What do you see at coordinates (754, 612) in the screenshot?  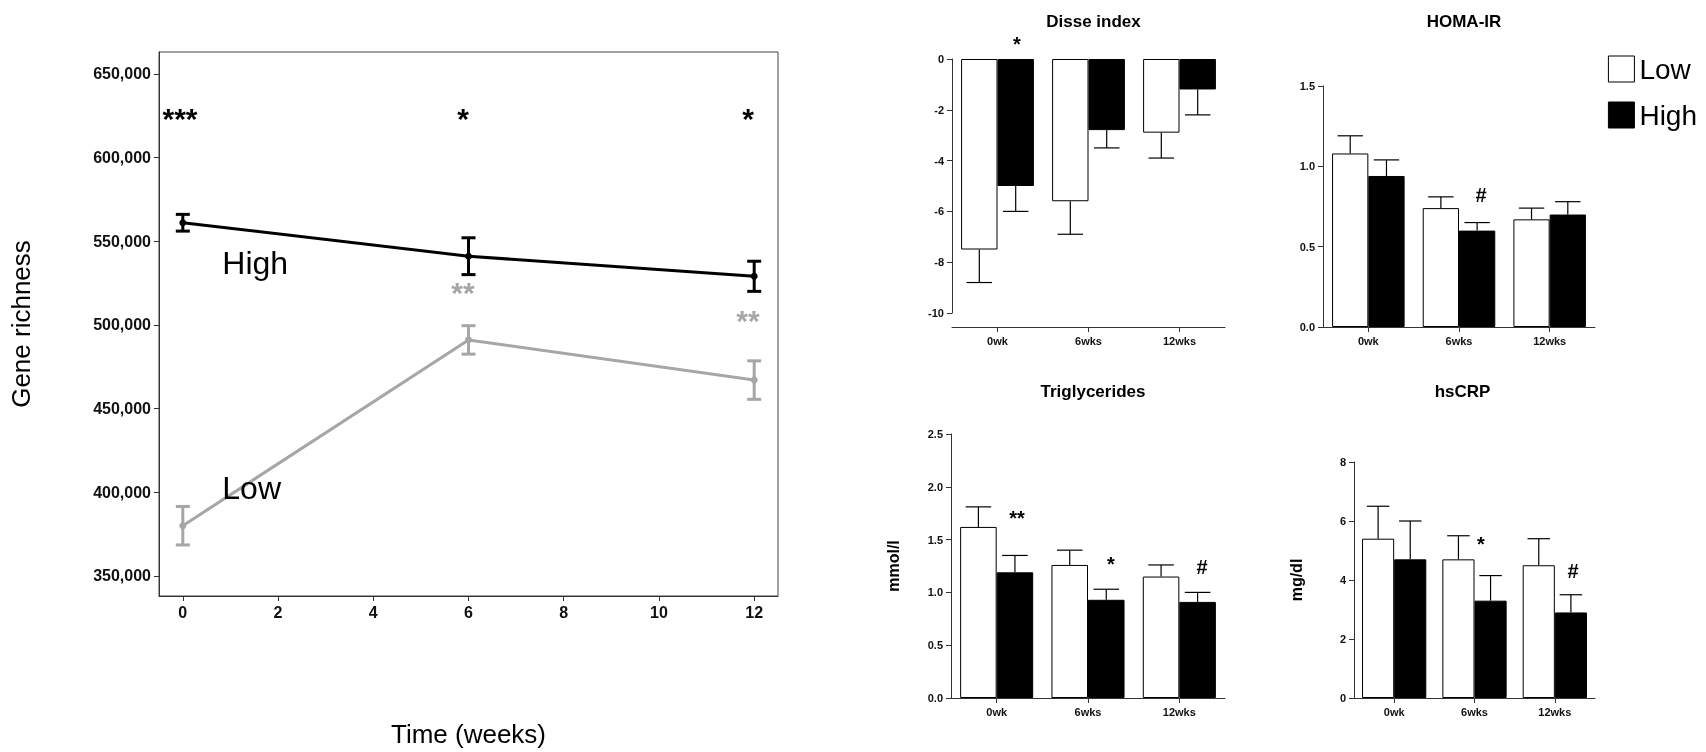 I see `x-tick-label: 12` at bounding box center [754, 612].